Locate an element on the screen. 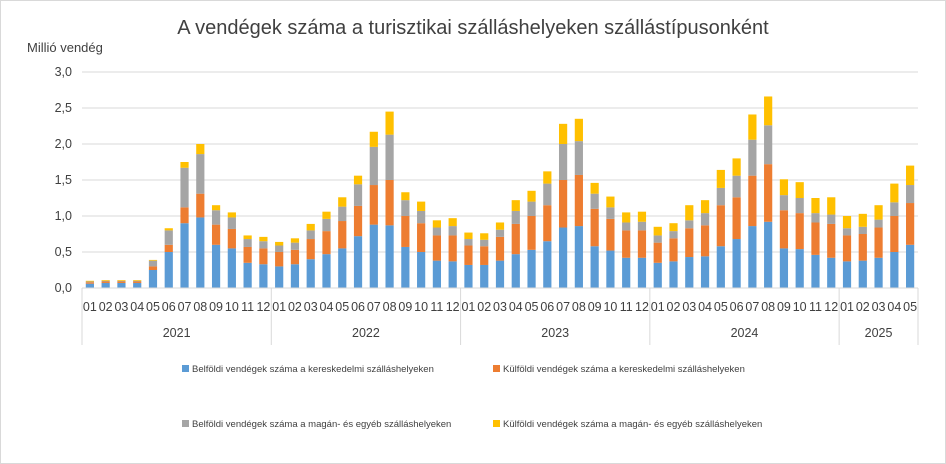 The height and width of the screenshot is (464, 946). x-year-label: 2021 is located at coordinates (177, 333).